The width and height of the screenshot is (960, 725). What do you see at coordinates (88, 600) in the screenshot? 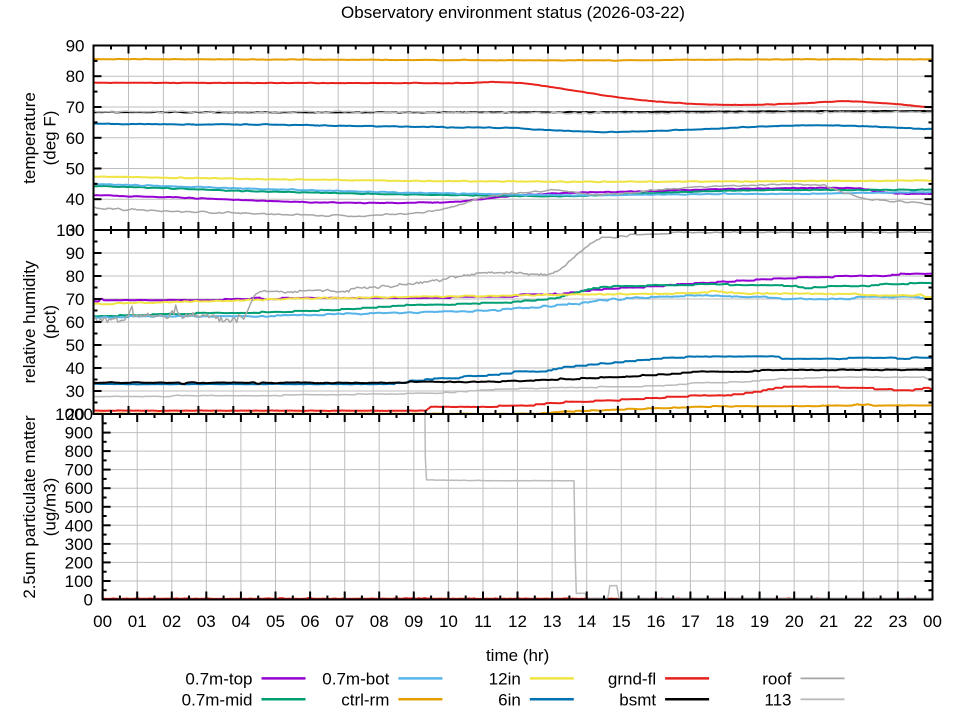
I see `svg-text: 0` at bounding box center [88, 600].